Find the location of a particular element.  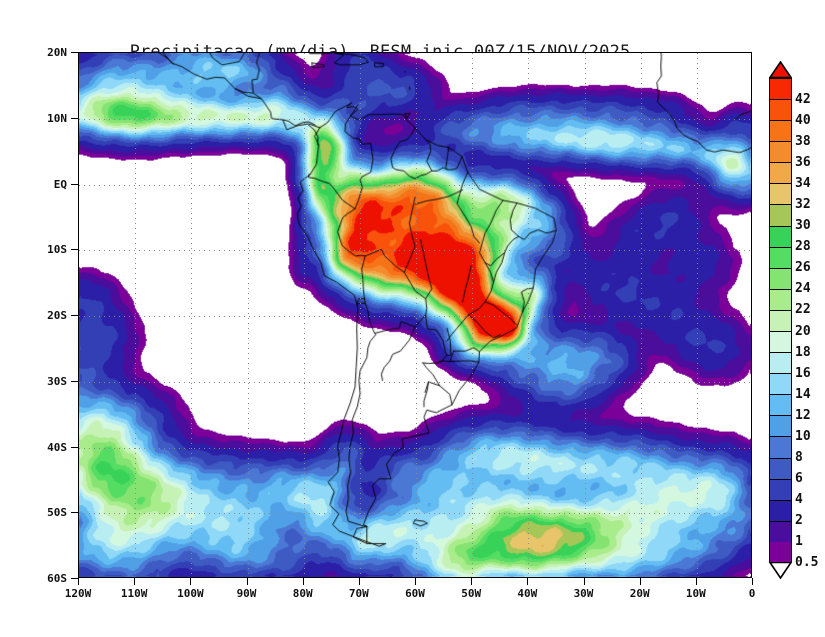

colorbar-label: 12 is located at coordinates (803, 415).